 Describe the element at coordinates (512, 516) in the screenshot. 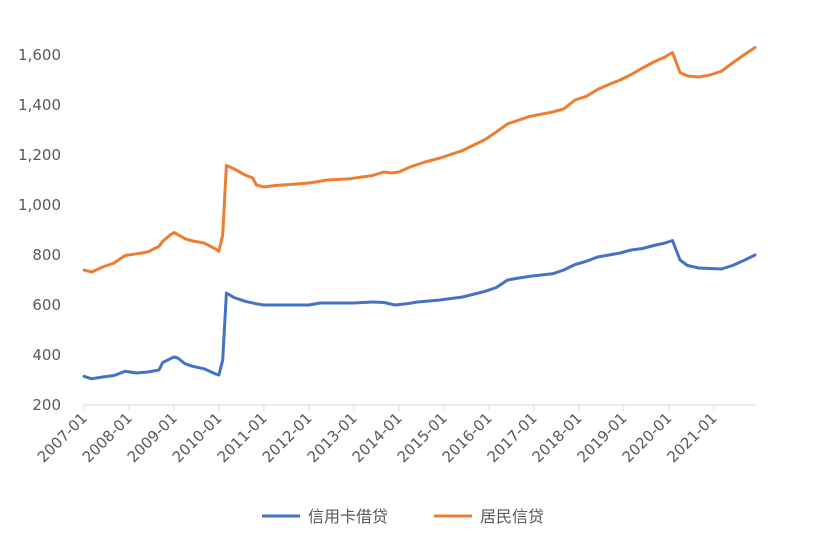

I see `legend-label: 居民信贷` at that location.